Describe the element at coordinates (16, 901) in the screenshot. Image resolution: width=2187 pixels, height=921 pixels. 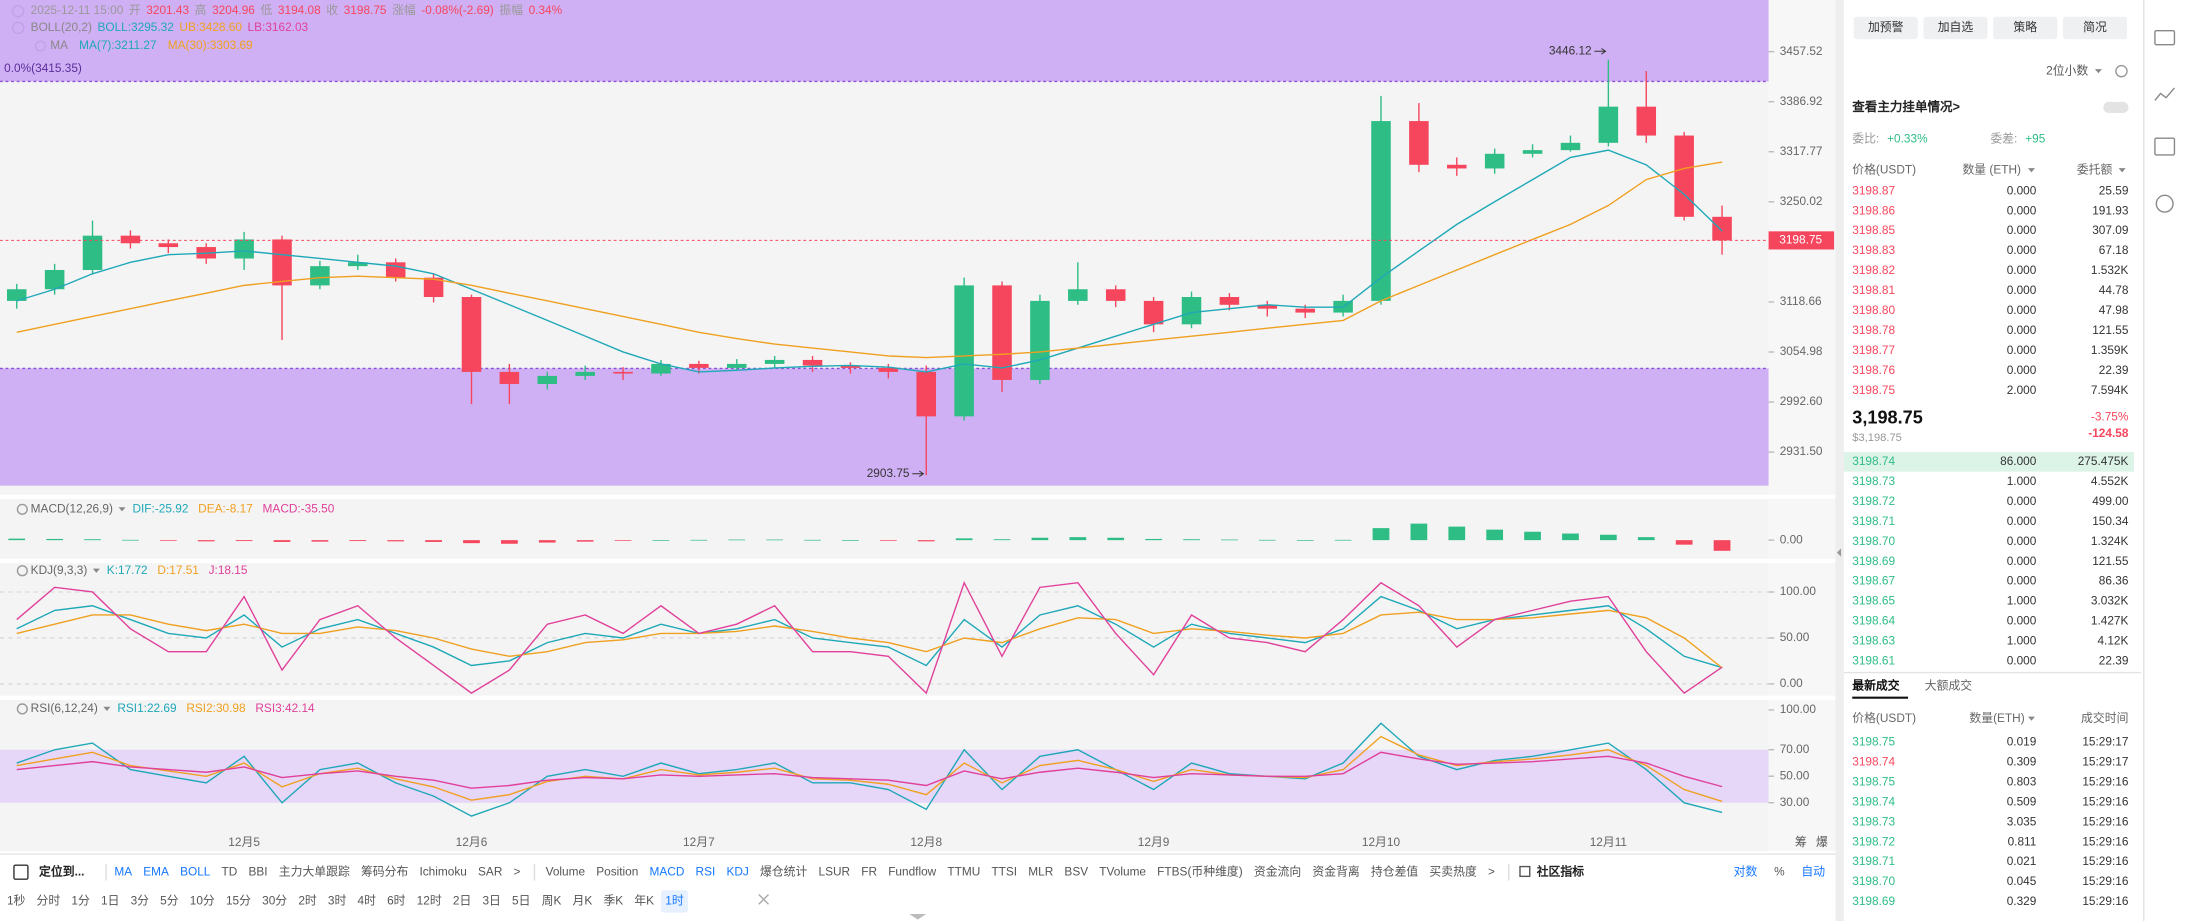
I see `timeframe-button: 1秒` at that location.